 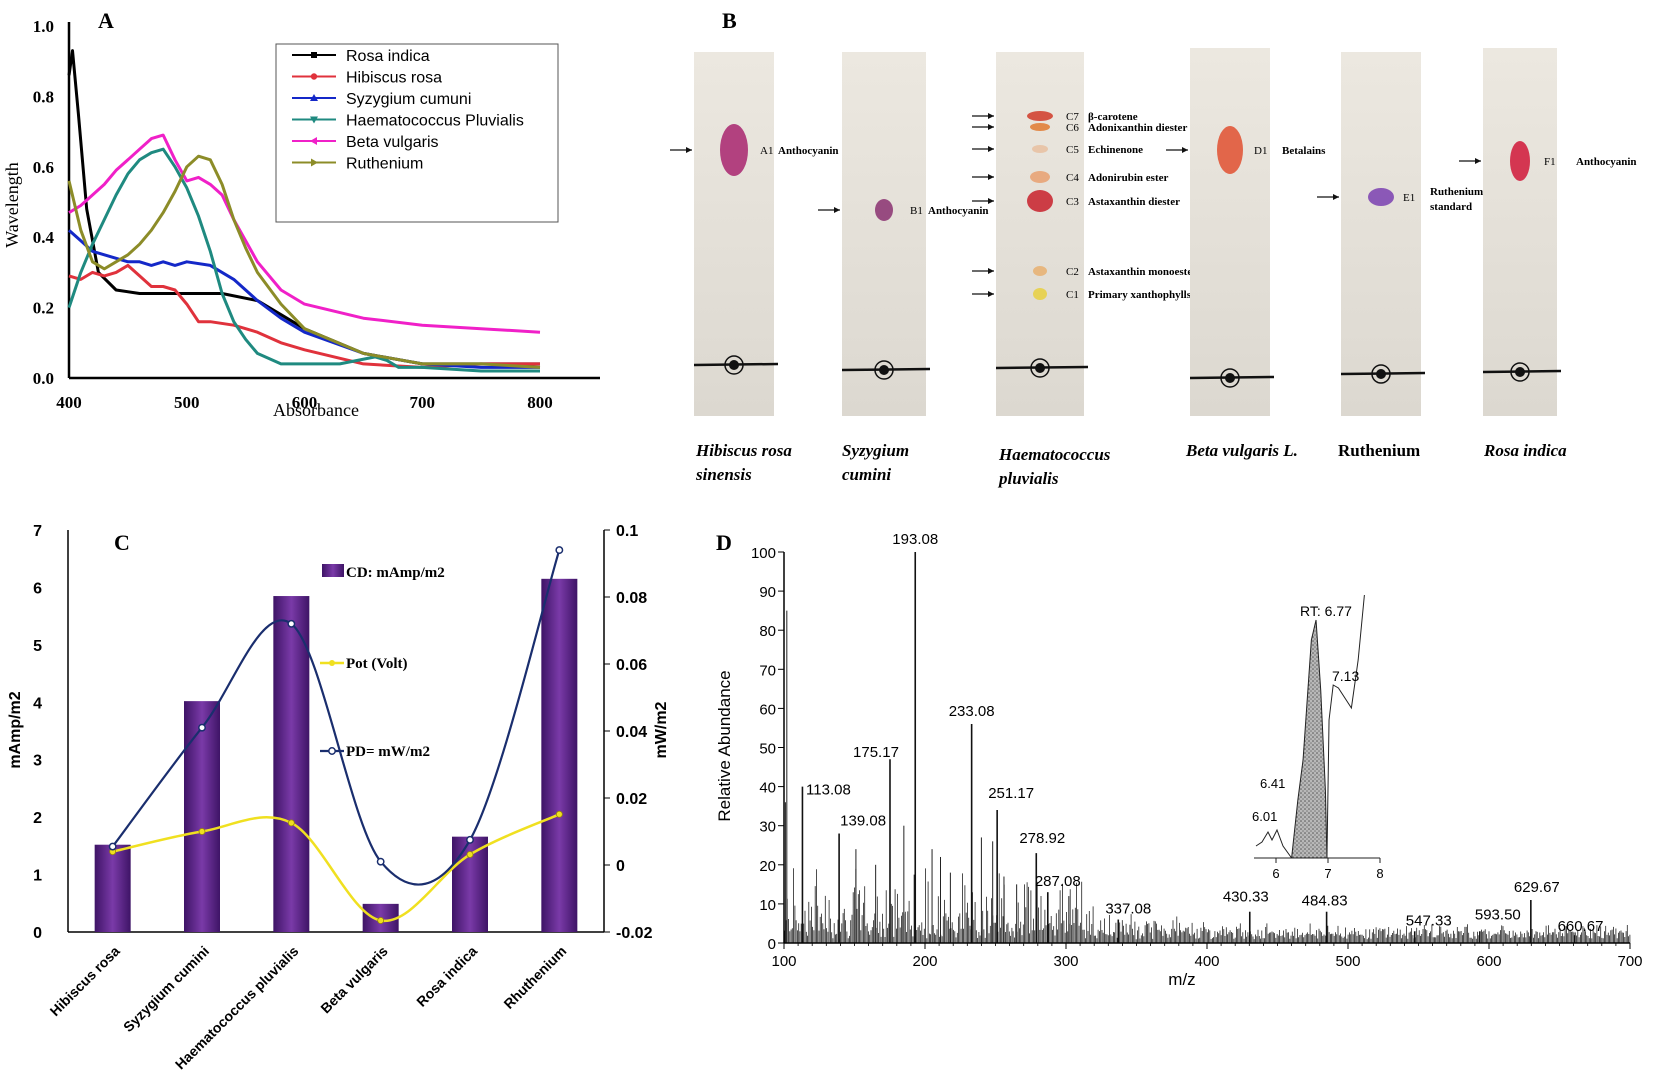 I want to click on panel-c-bars, so click(x=336, y=755).